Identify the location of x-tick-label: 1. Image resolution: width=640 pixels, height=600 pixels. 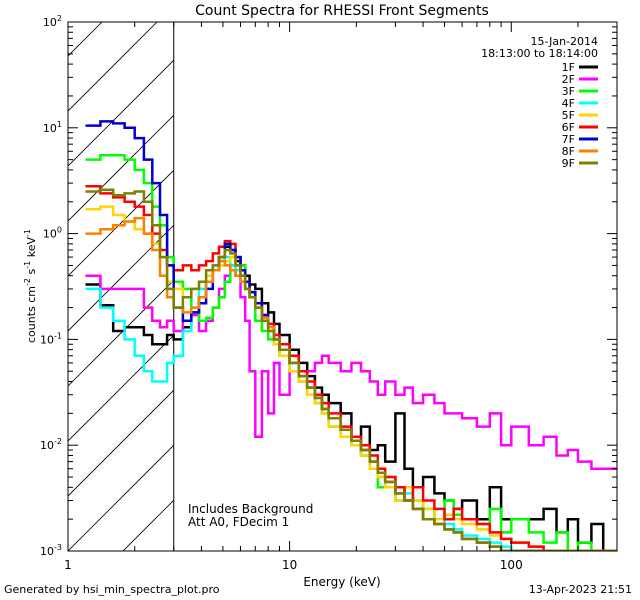
(68, 565).